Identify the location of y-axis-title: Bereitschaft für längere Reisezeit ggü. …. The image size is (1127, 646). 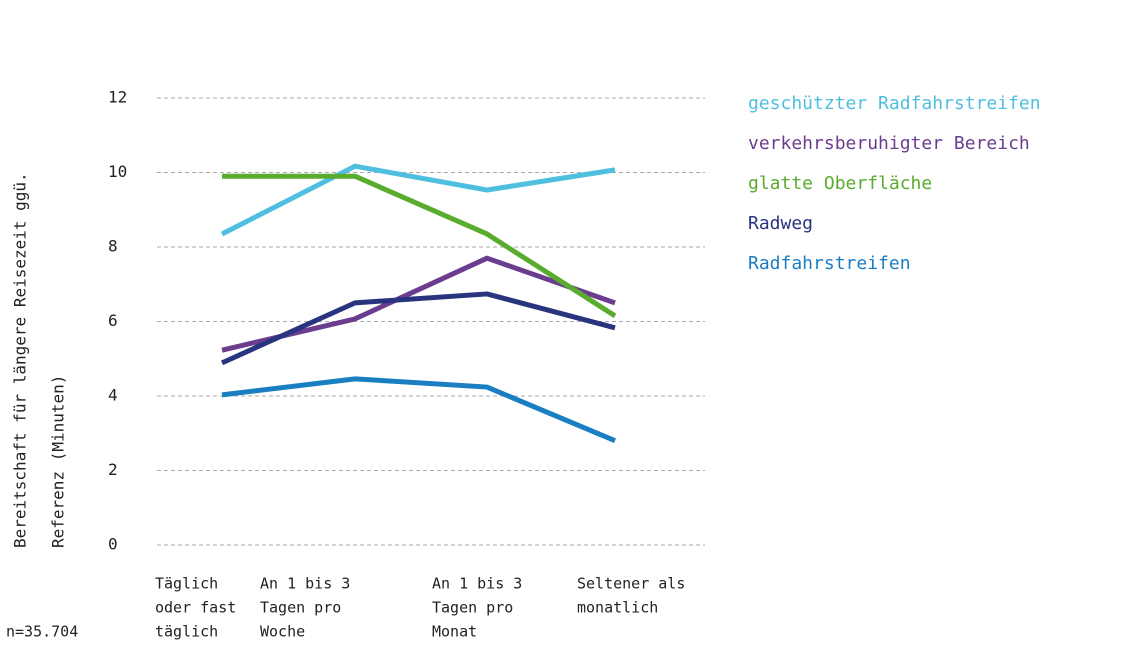
(39, 360).